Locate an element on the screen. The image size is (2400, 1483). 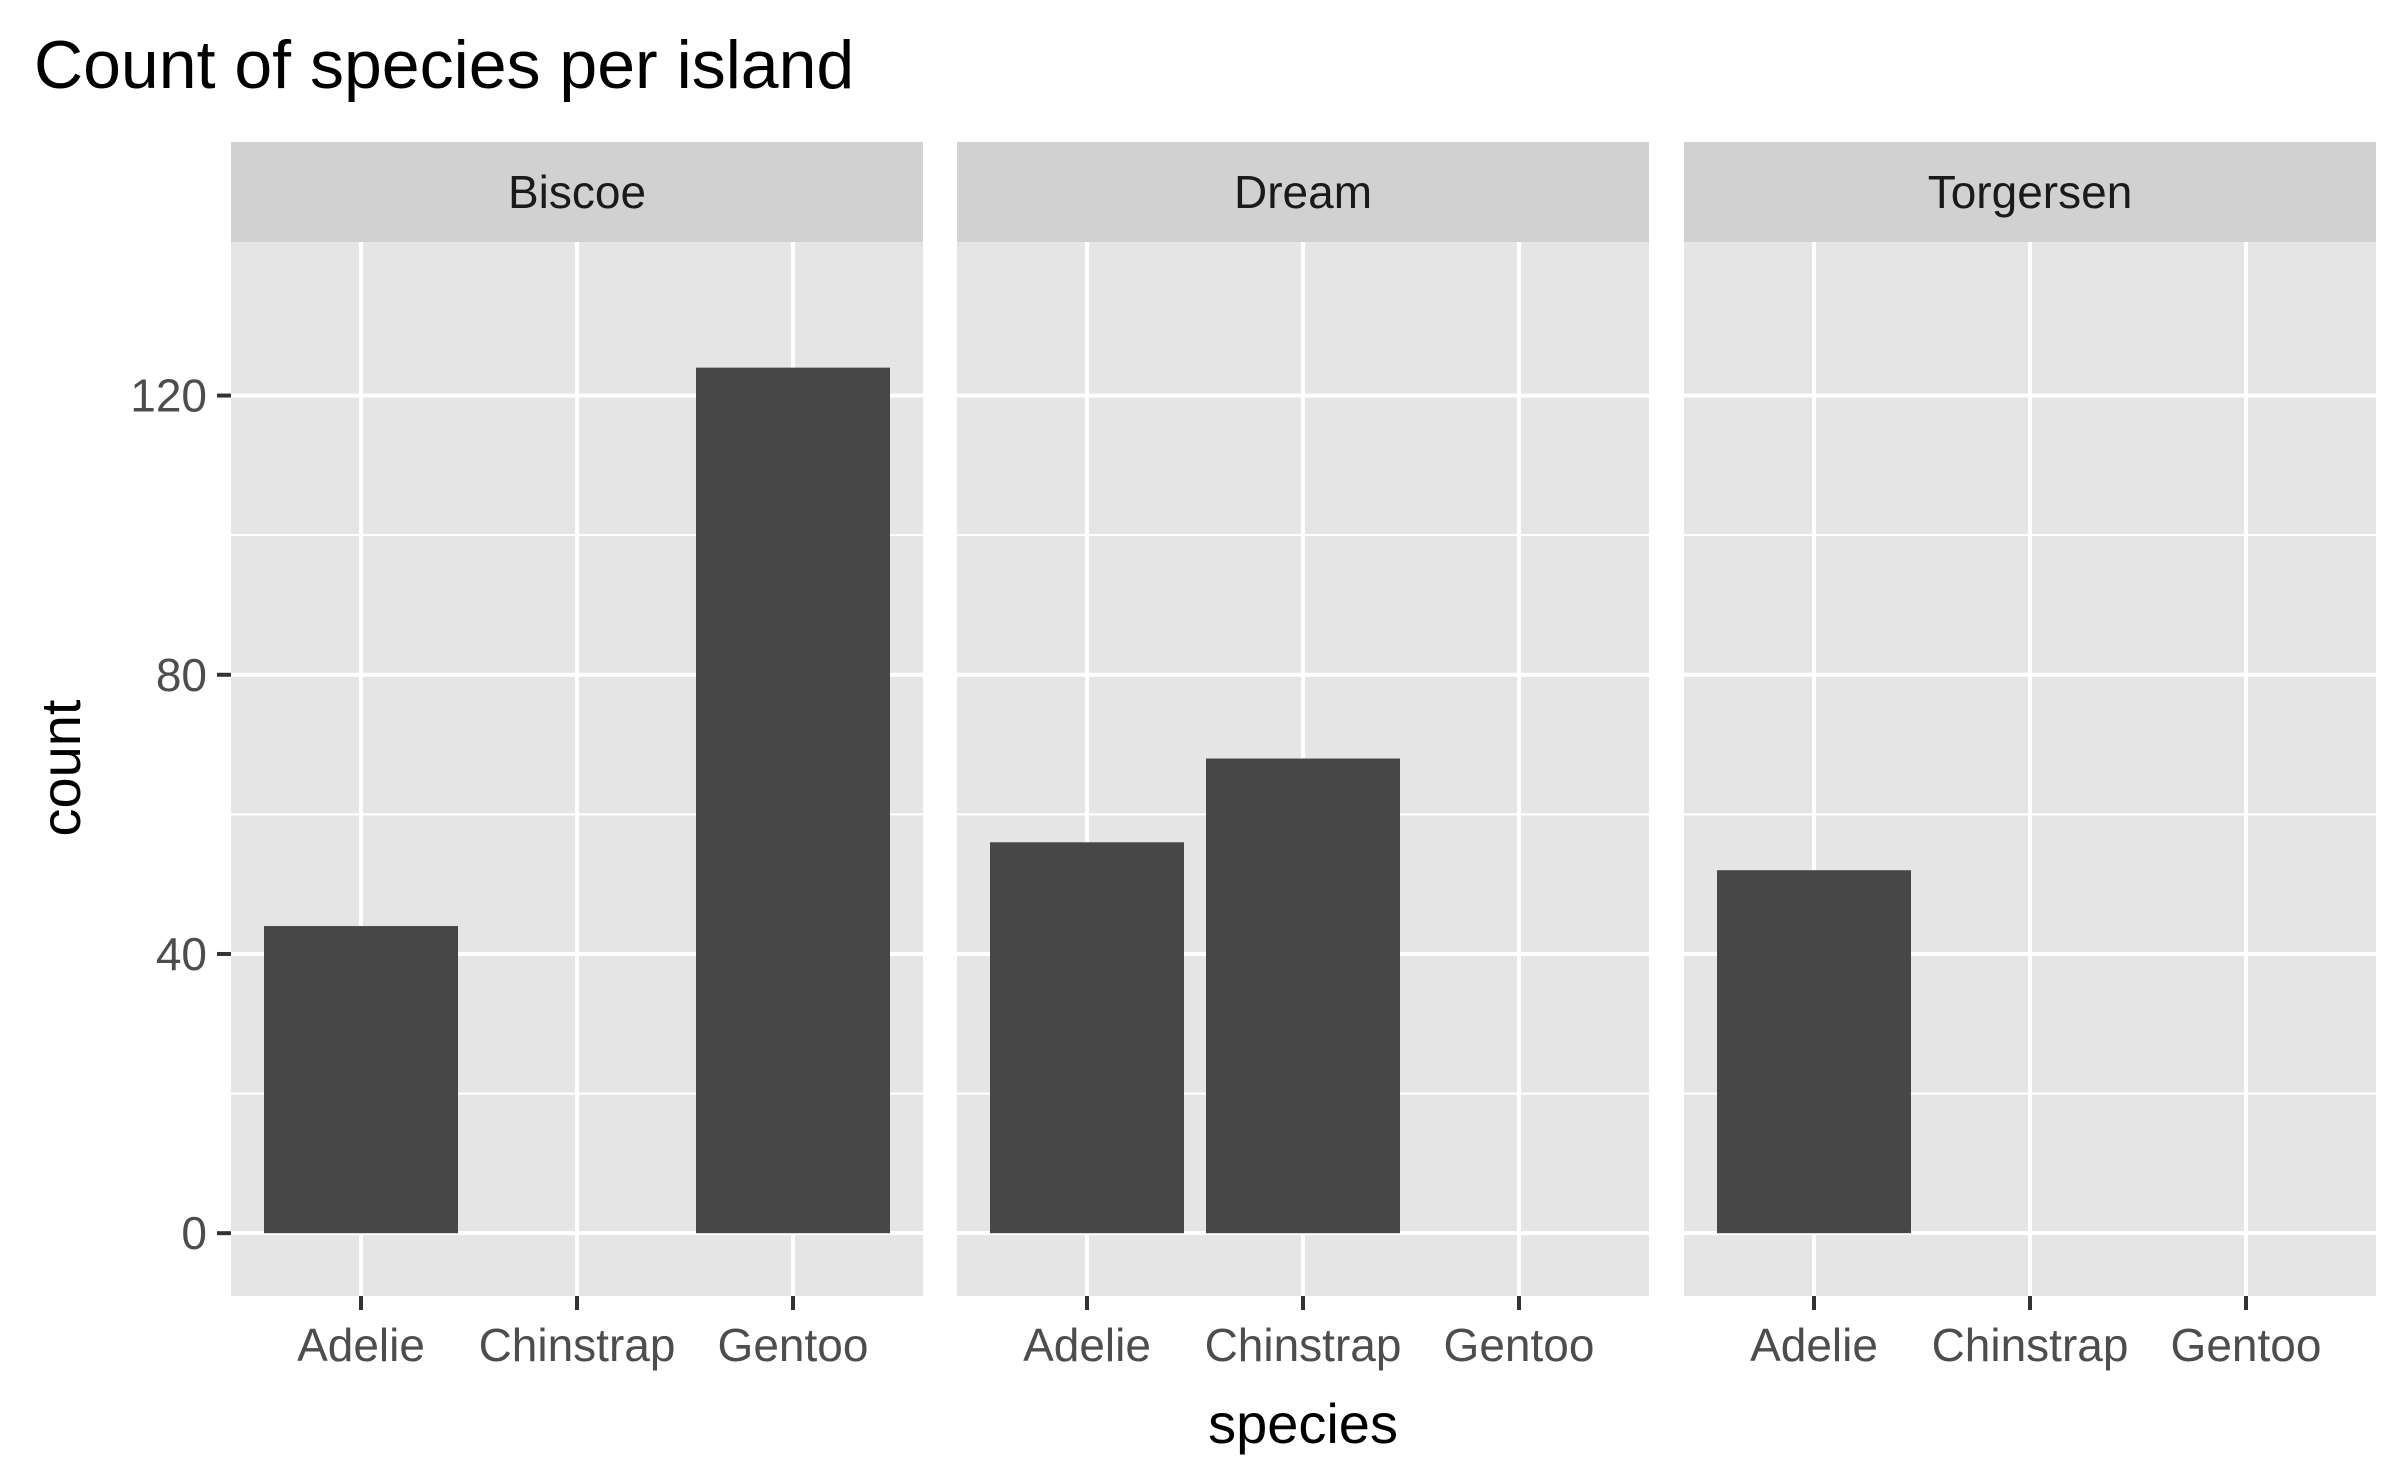
bar-torgersen-adelie is located at coordinates (1814, 1052).